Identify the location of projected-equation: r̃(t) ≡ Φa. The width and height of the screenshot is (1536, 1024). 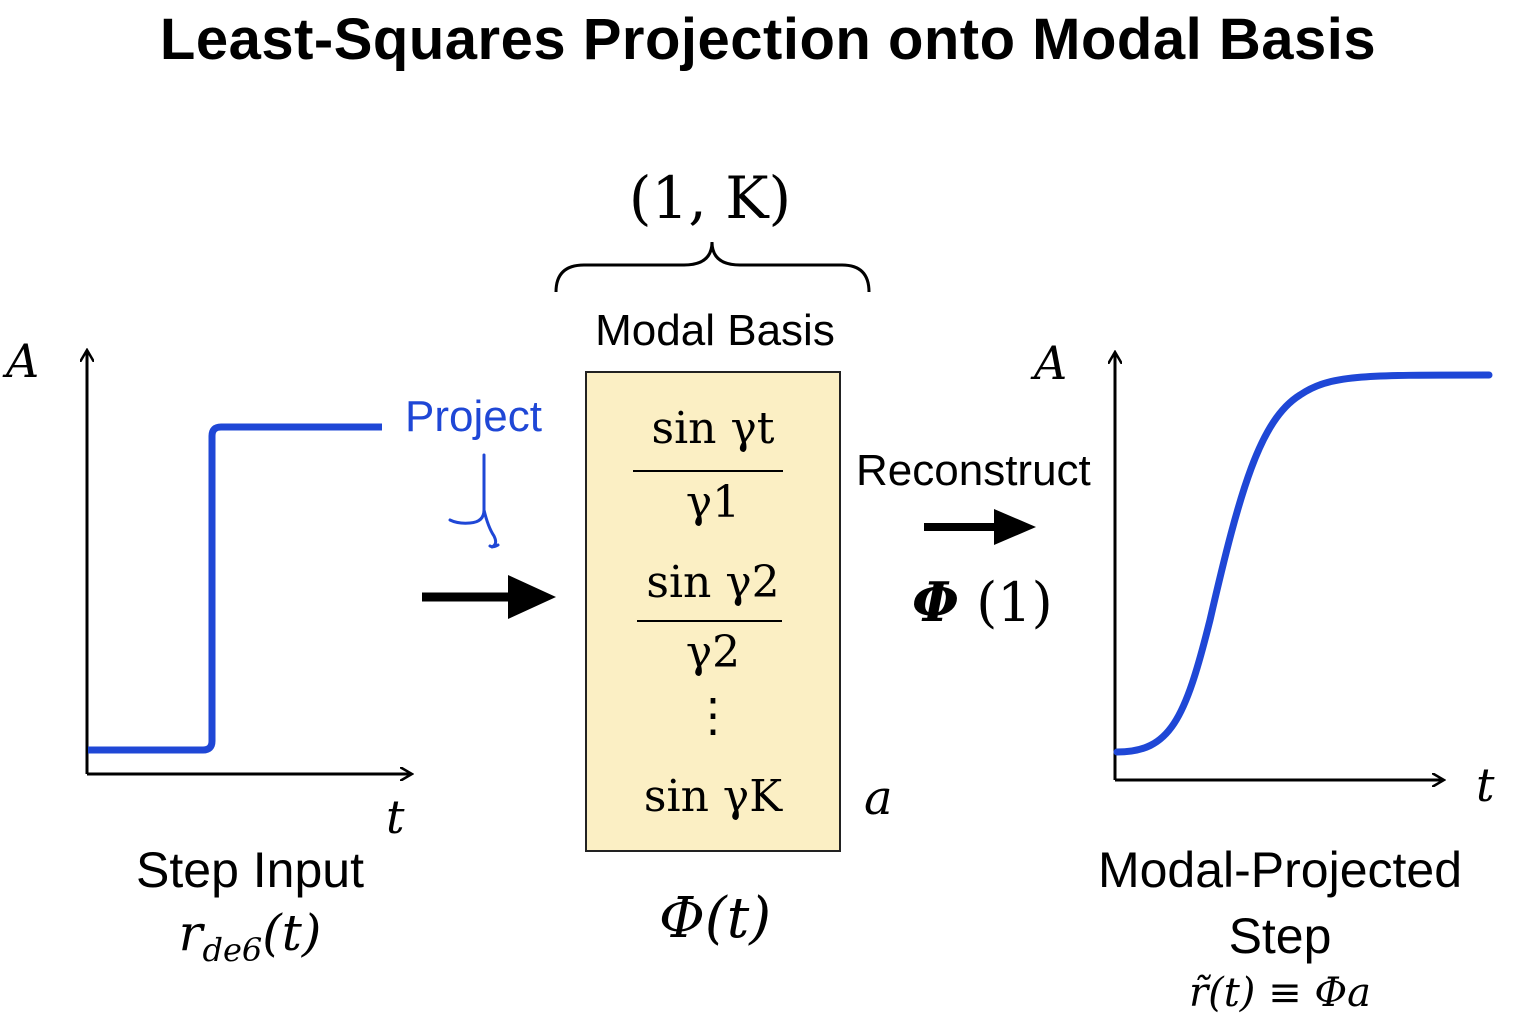
(1280, 993).